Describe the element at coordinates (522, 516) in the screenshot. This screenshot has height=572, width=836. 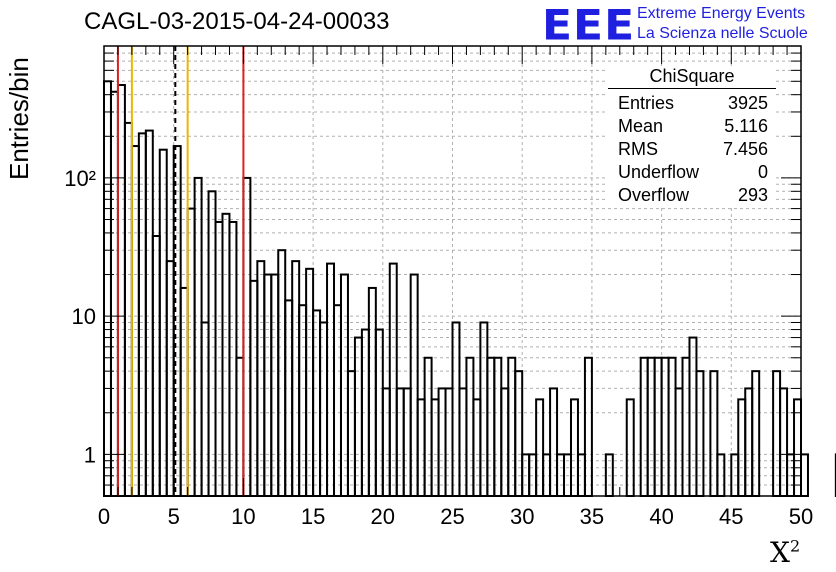
I see `x-tick-label: 30` at that location.